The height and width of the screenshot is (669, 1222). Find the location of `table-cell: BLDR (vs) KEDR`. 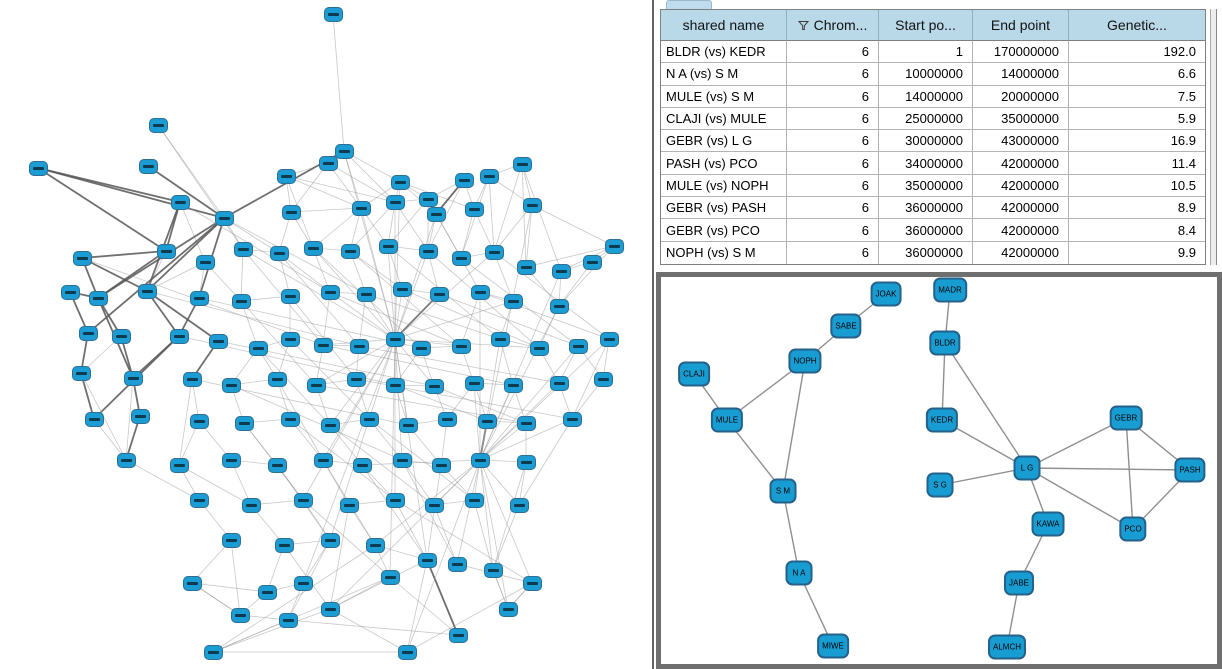

table-cell: BLDR (vs) KEDR is located at coordinates (724, 52).